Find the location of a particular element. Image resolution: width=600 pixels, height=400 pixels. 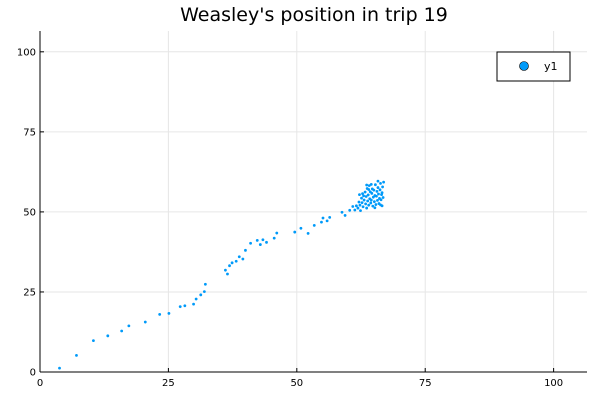

legend-box is located at coordinates (533, 66).